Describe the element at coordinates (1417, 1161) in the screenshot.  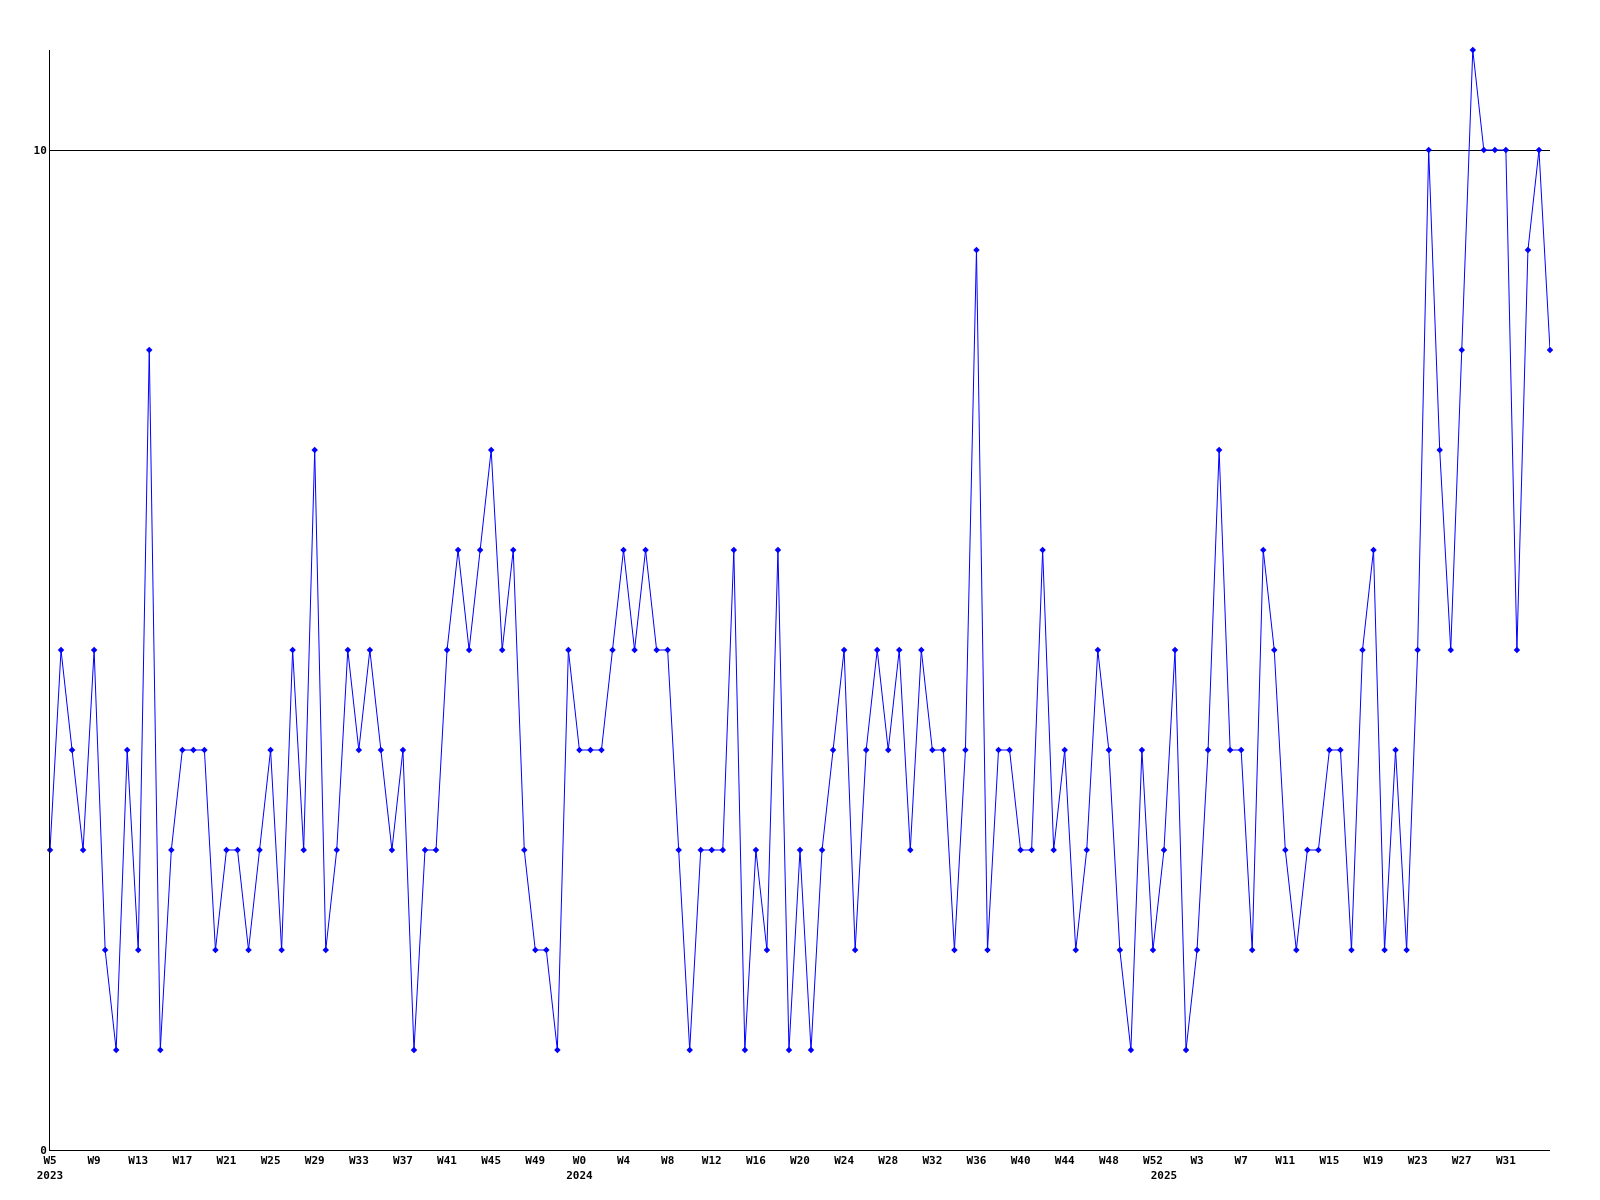
I see `x-tick-label: W23` at that location.